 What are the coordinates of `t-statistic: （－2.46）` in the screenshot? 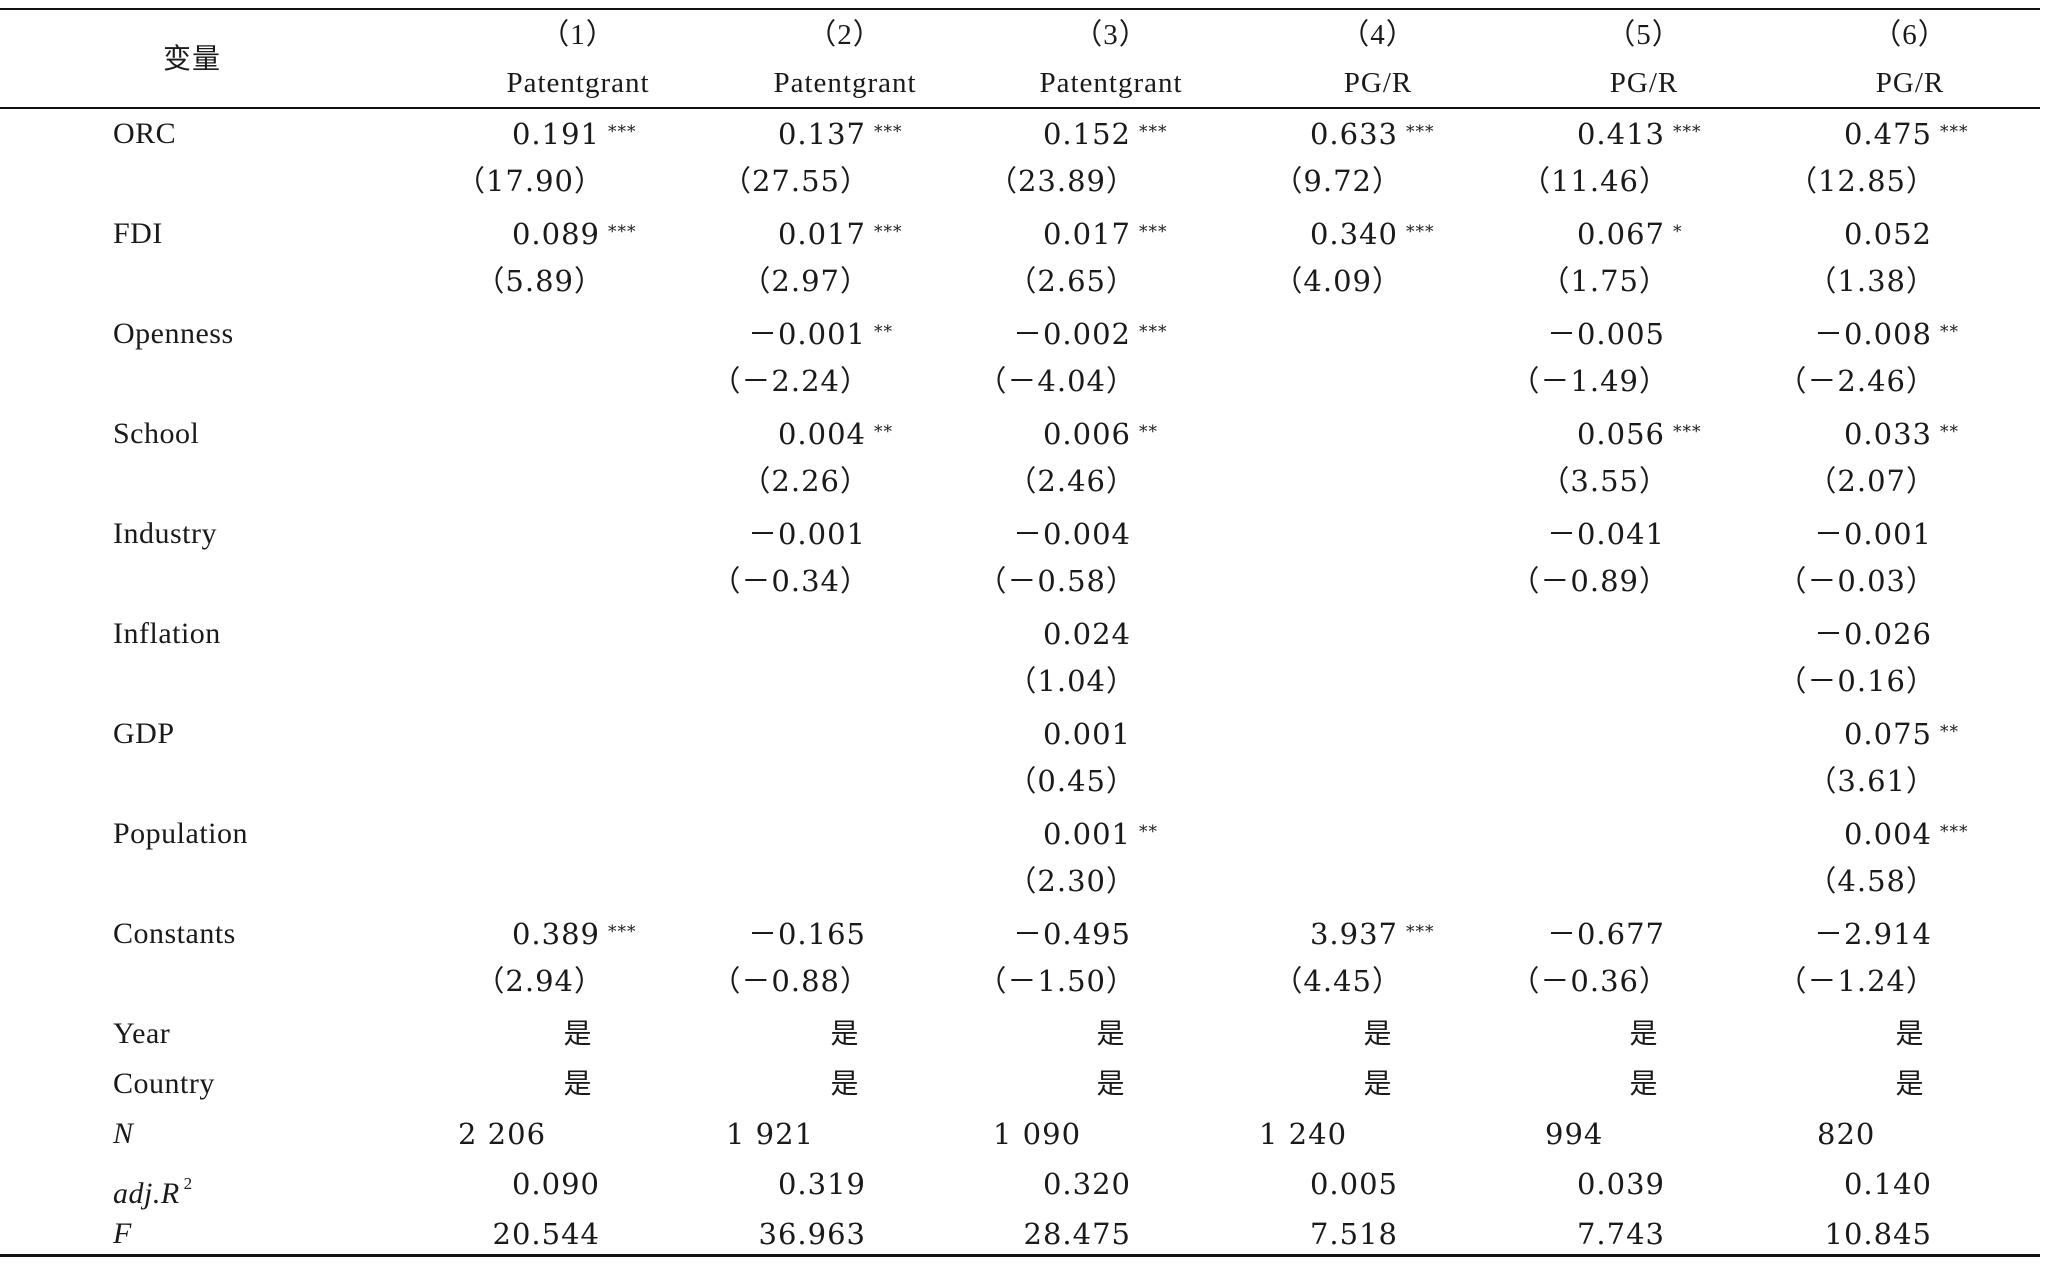 It's located at (1856, 381).